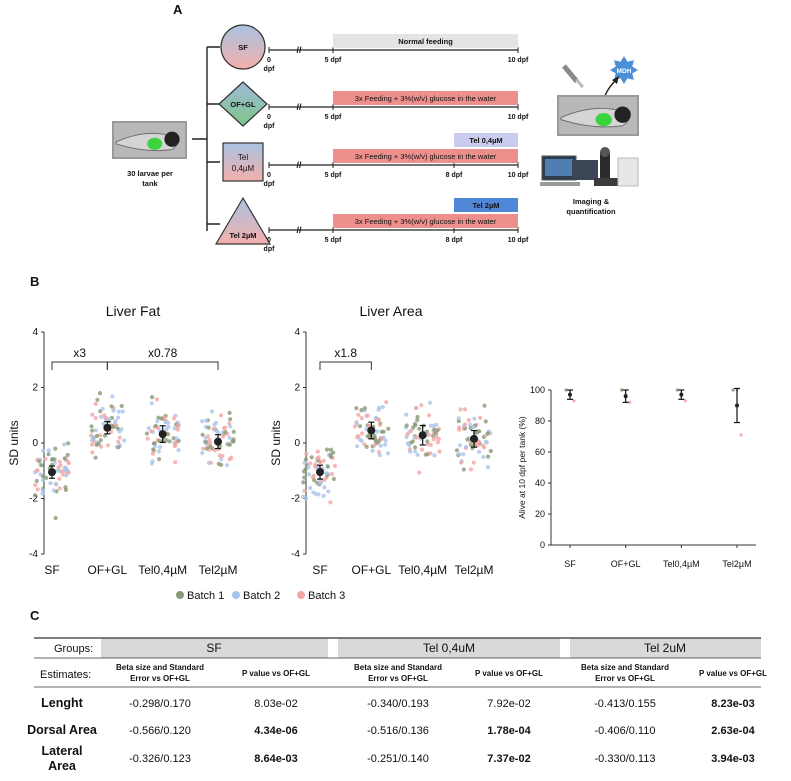 The height and width of the screenshot is (781, 791). What do you see at coordinates (275, 731) in the screenshot?
I see `table-cell: 4.34e-06` at bounding box center [275, 731].